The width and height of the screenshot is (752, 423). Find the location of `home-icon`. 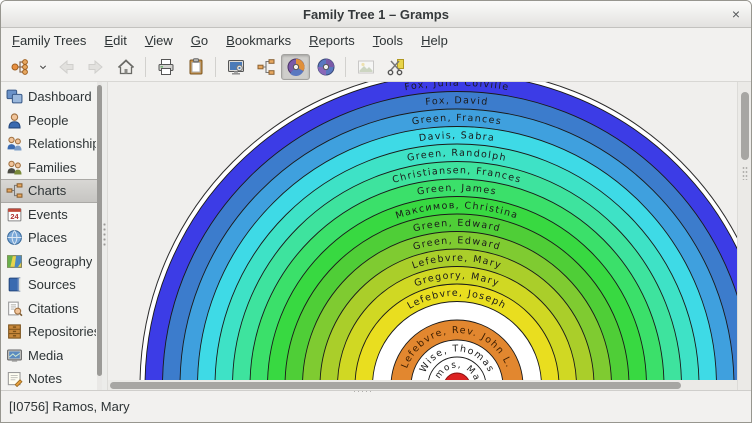

home-icon is located at coordinates (126, 67).